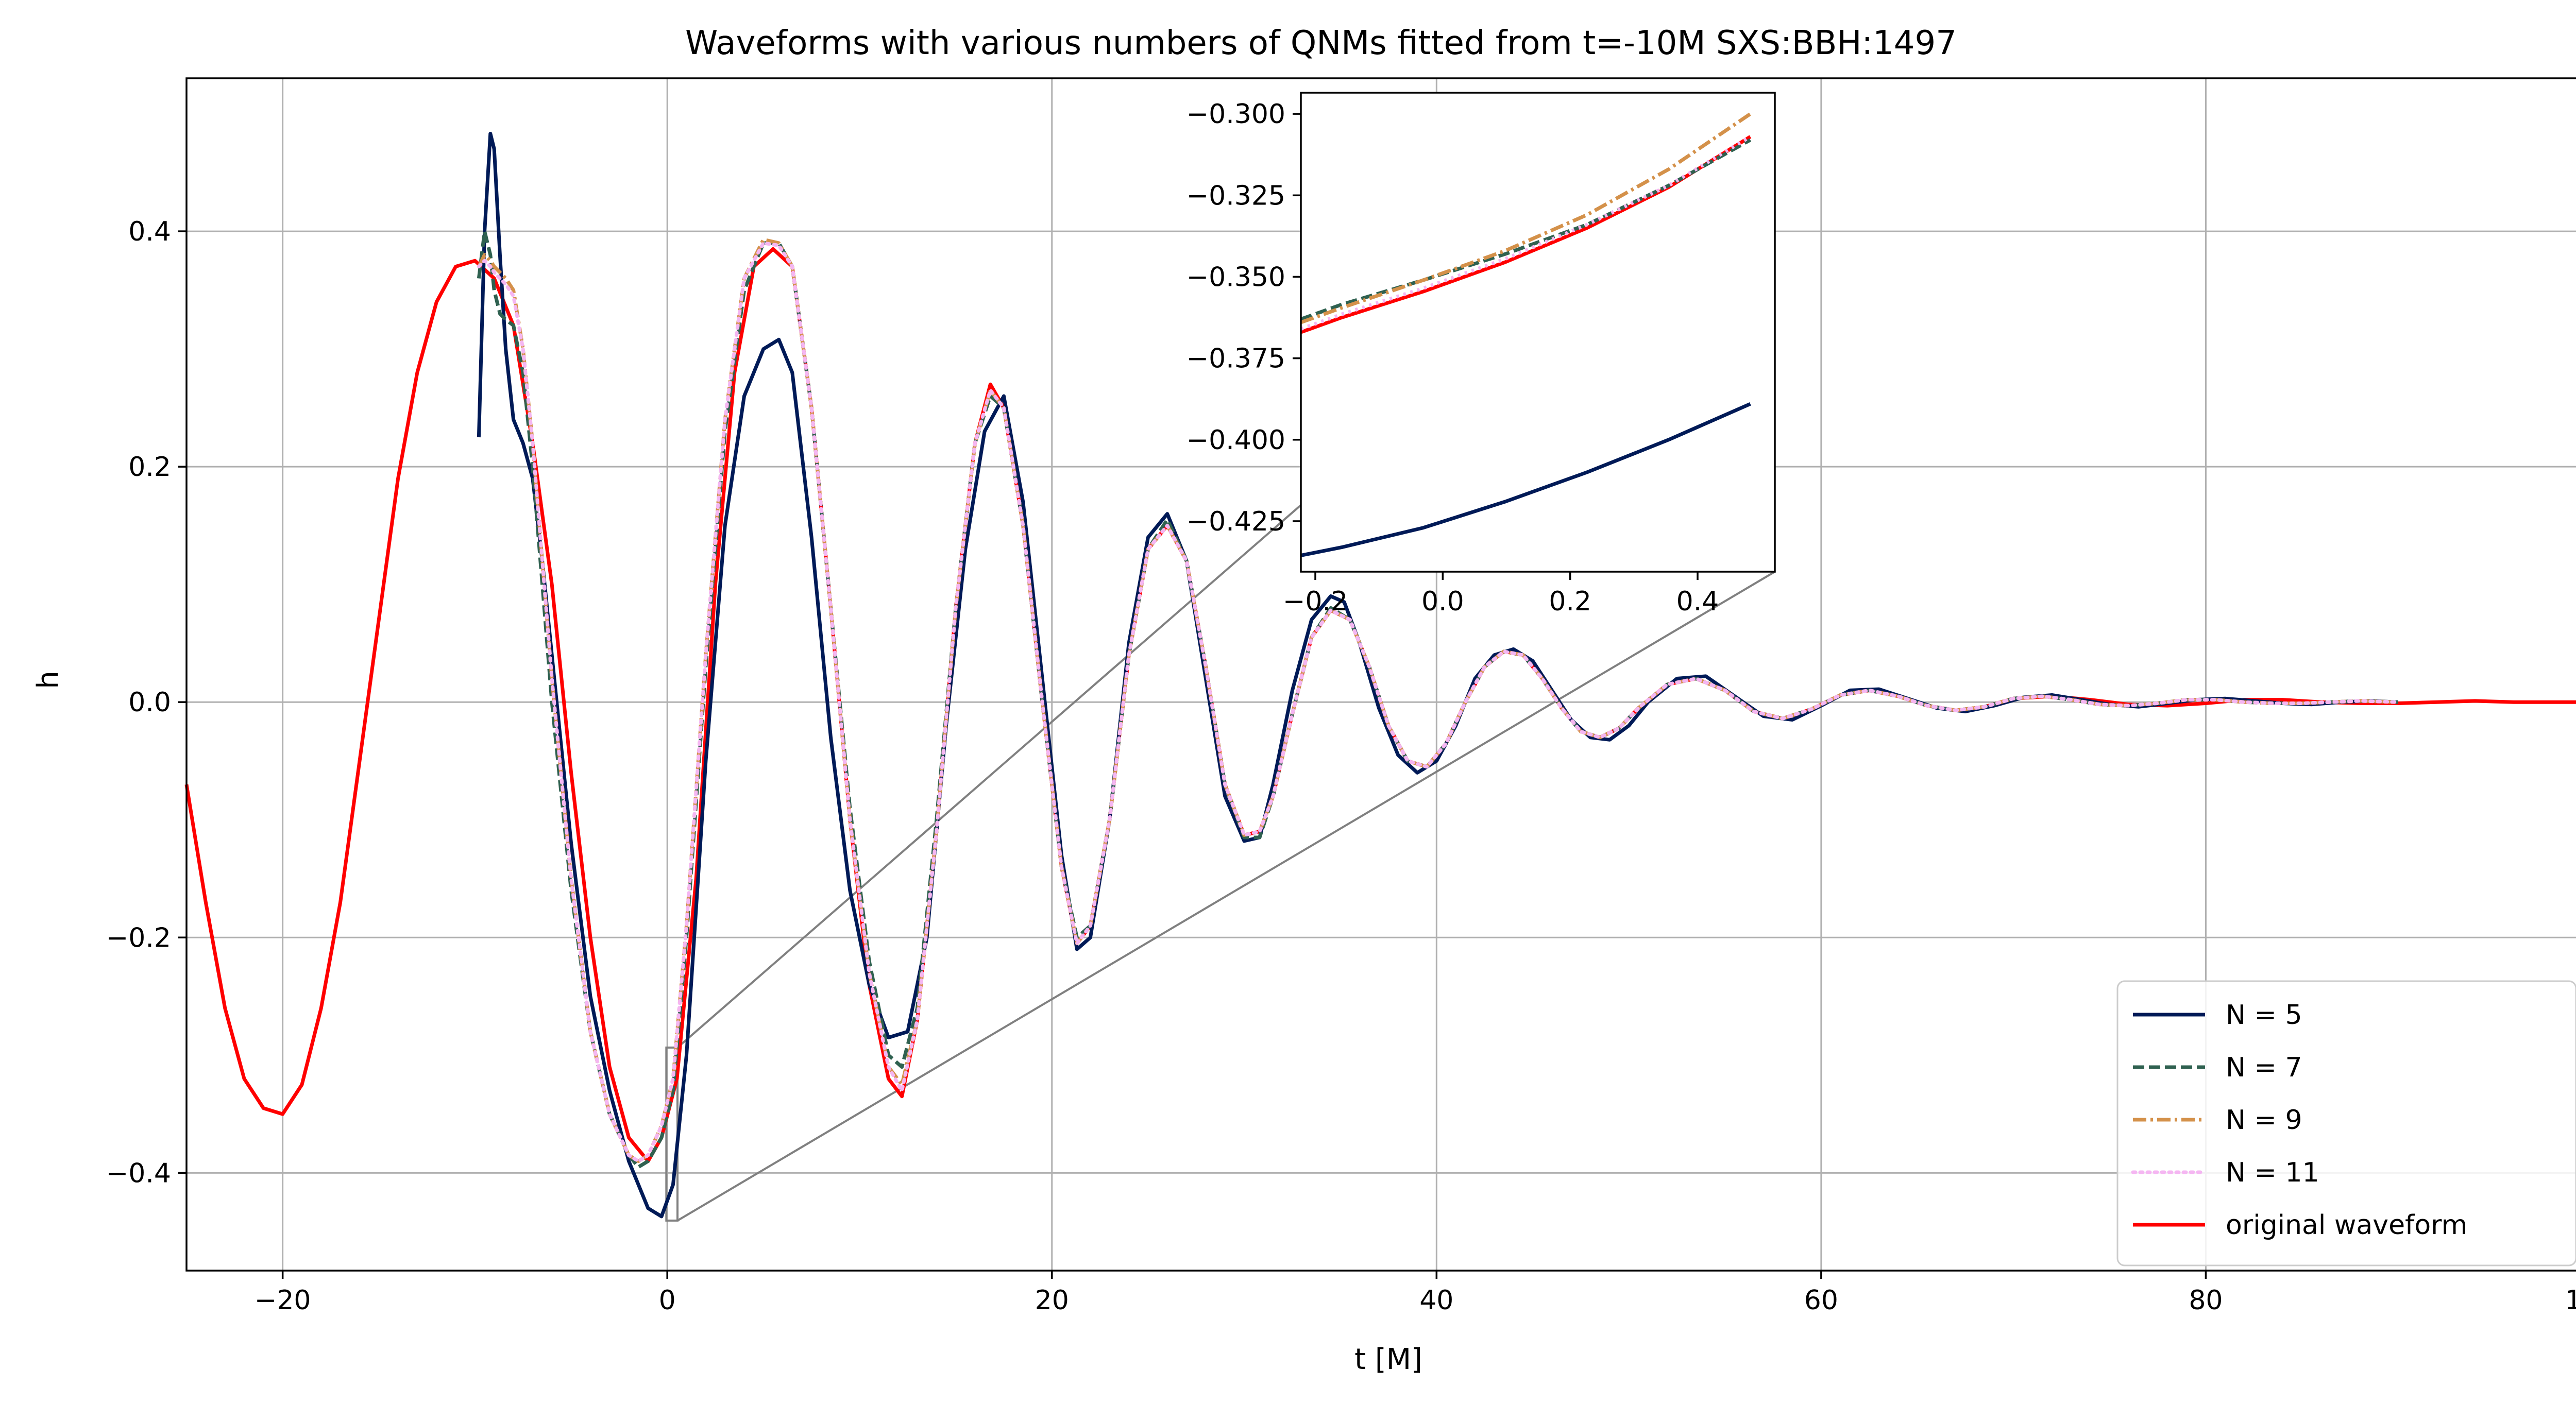  What do you see at coordinates (2264, 1068) in the screenshot?
I see `legend-label: N = 7` at bounding box center [2264, 1068].